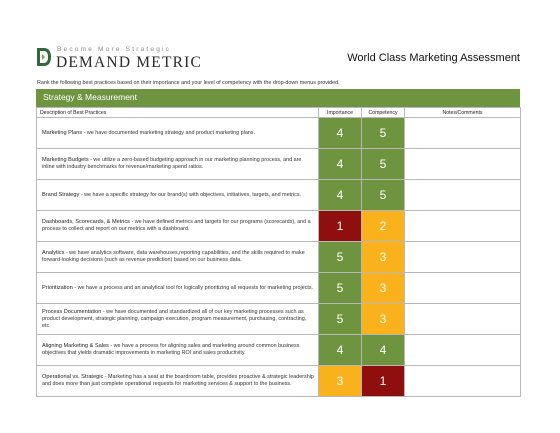 This screenshot has height=433, width=560. Describe the element at coordinates (462, 112) in the screenshot. I see `column-header-notes: Notes/Comments` at that location.